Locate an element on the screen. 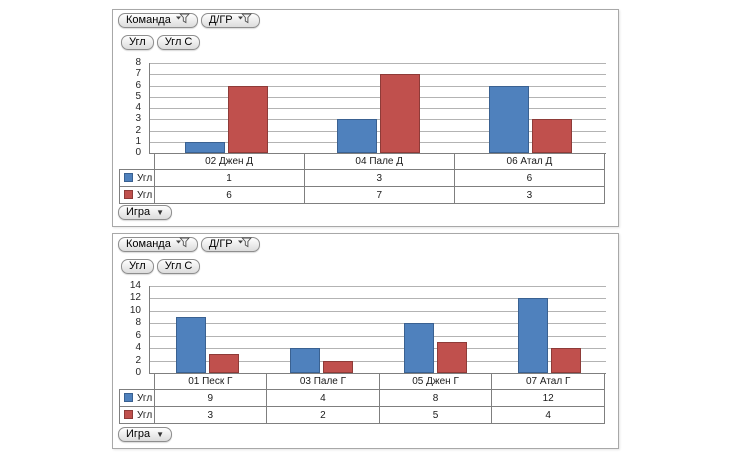  category-header: 05 Джен Г is located at coordinates (435, 381).